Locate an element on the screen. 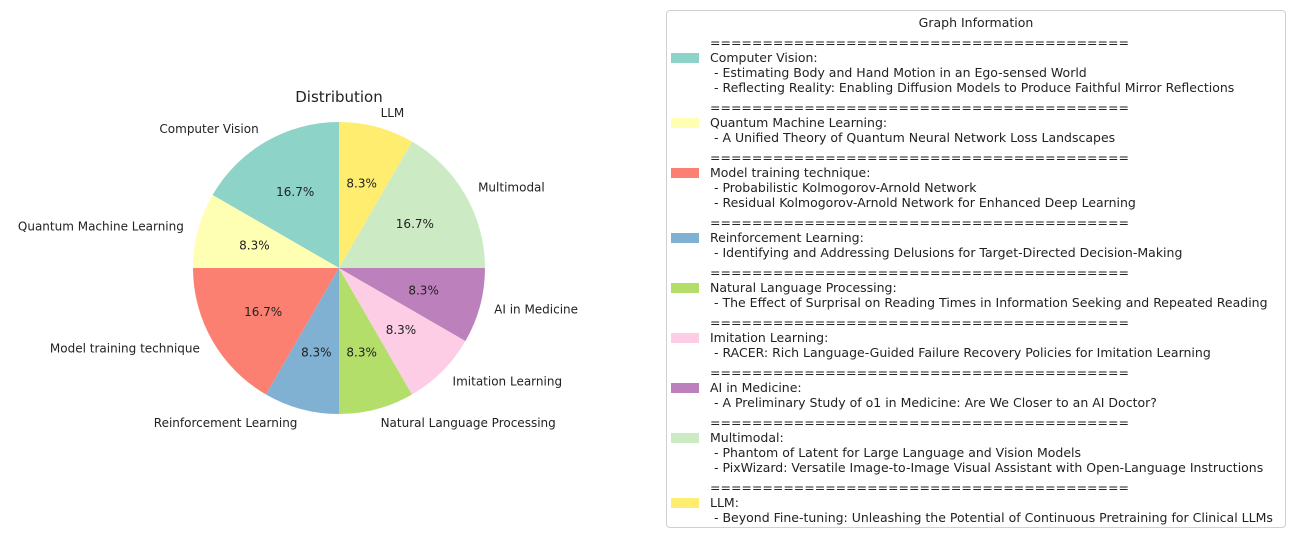 This screenshot has width=1298, height=539. slice-label-computer-vision: Computer Vision is located at coordinates (208, 129).